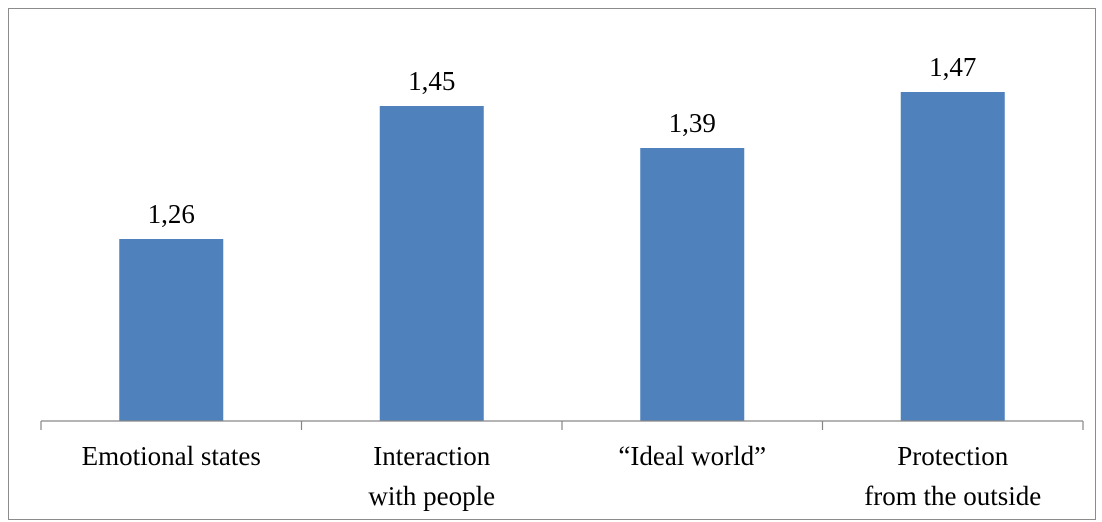 The width and height of the screenshot is (1102, 522). What do you see at coordinates (431, 476) in the screenshot?
I see `x-tick-label: Interaction with people` at bounding box center [431, 476].